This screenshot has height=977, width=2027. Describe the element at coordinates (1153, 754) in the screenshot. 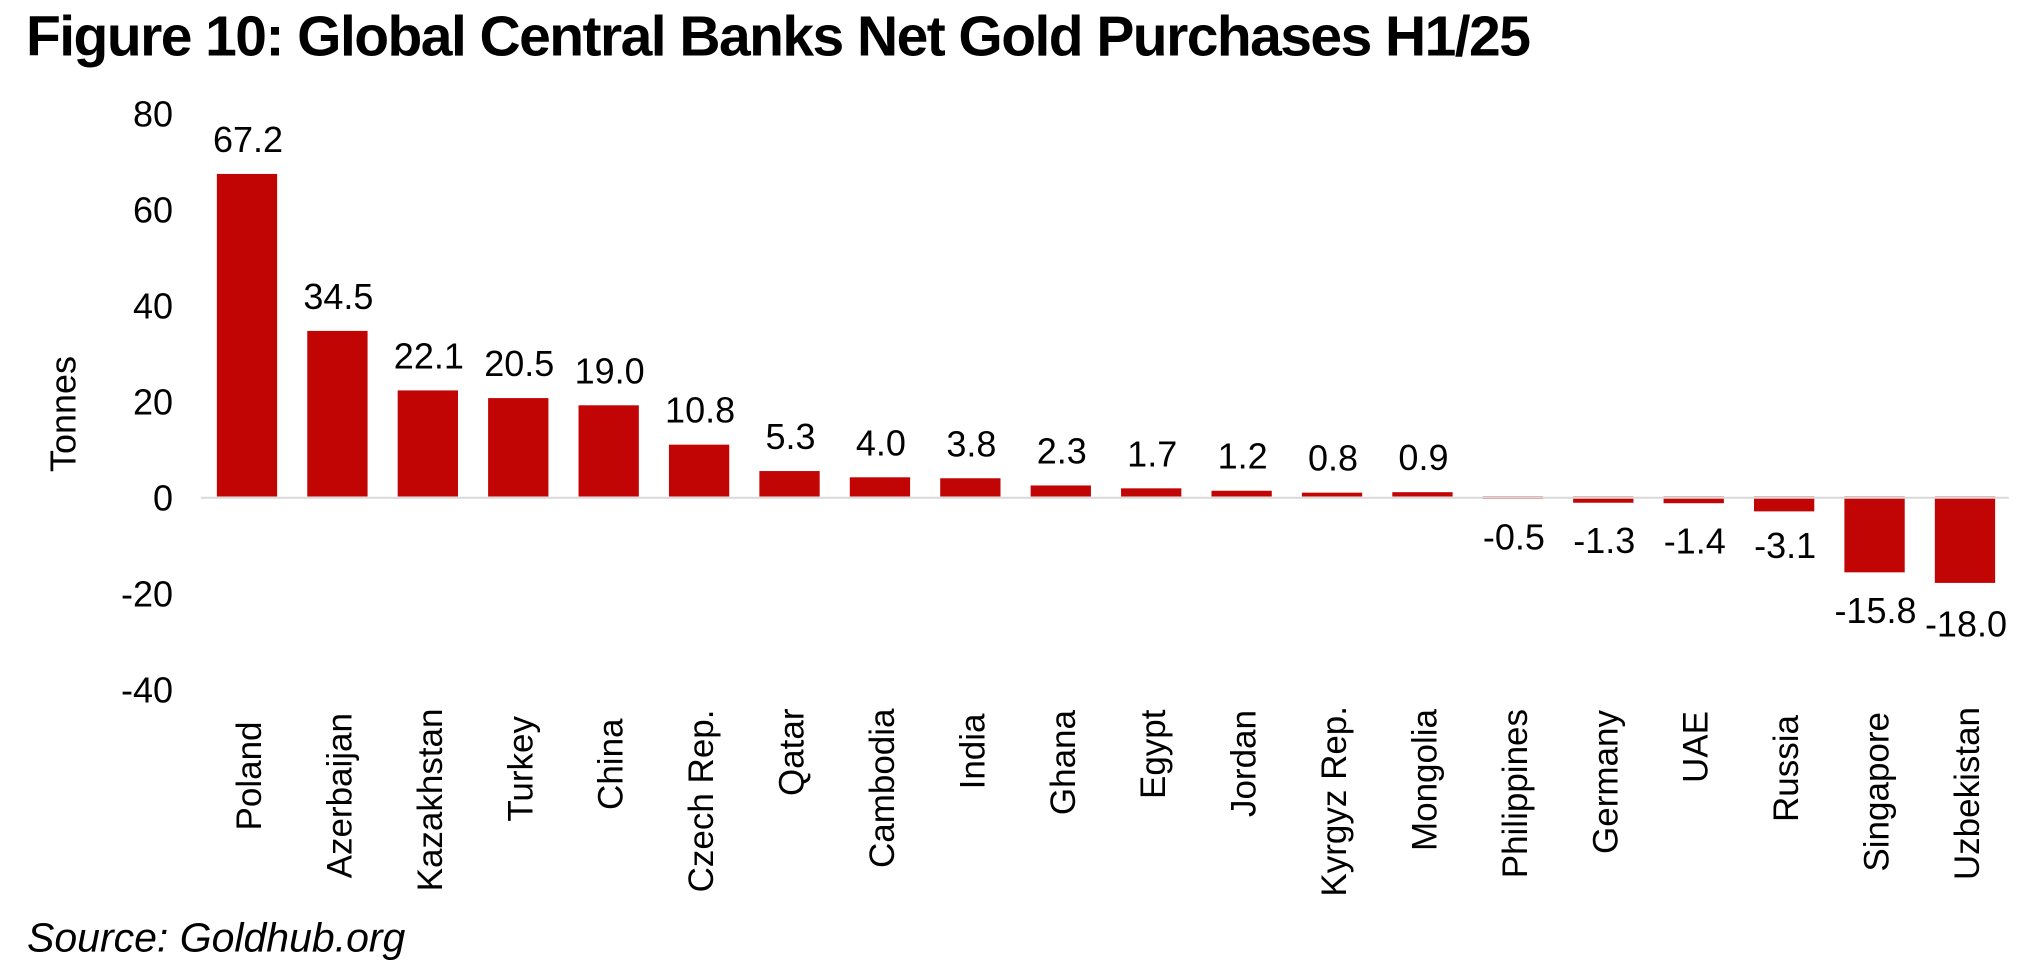

I see `svg-text: Egypt` at that location.